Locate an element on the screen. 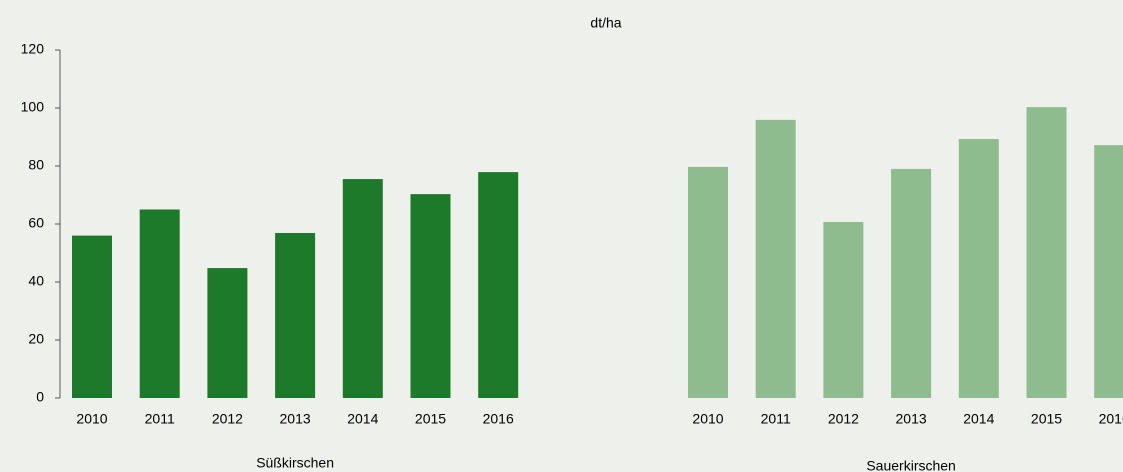  y-tick-label: 60 is located at coordinates (36, 223).